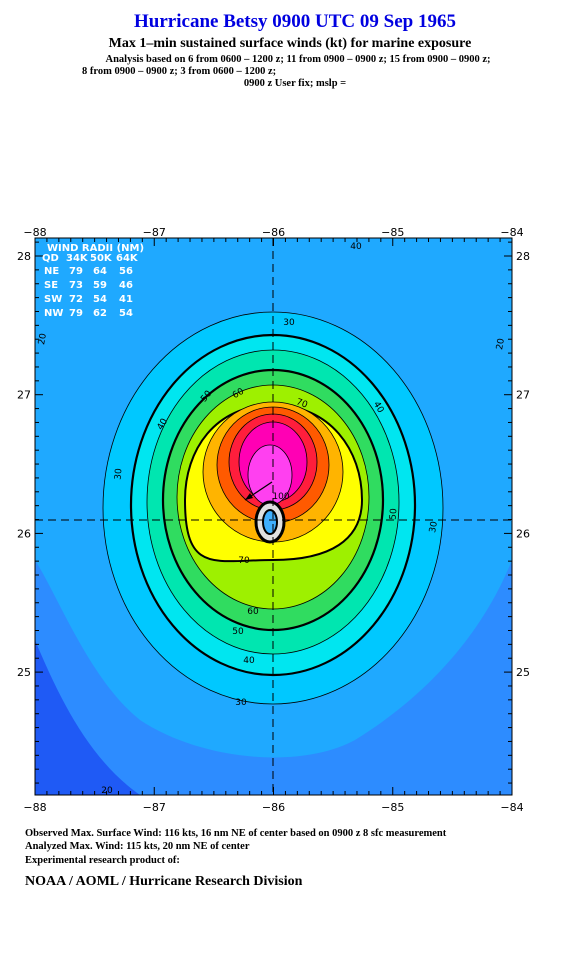 The width and height of the screenshot is (576, 960). I want to click on footer-line: Experimental research product of:, so click(102, 860).